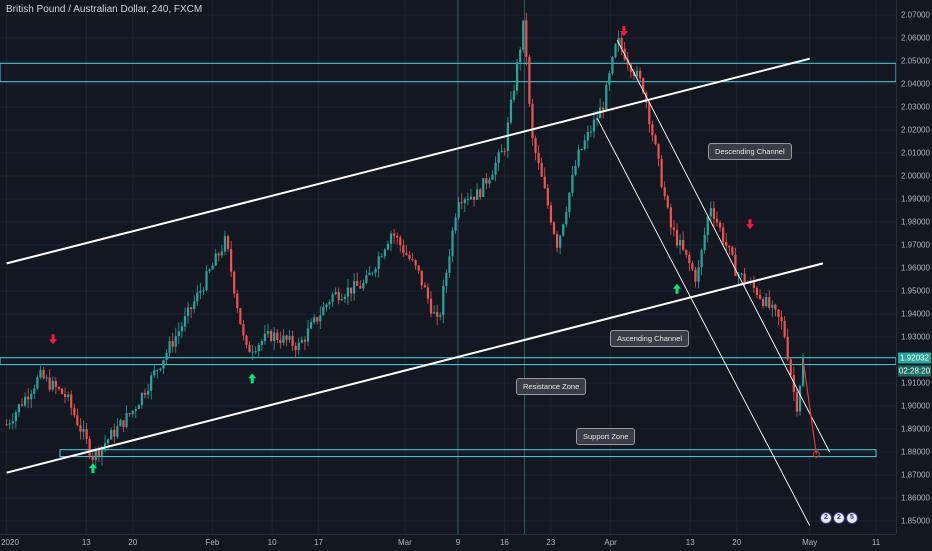 The image size is (932, 551). Describe the element at coordinates (606, 436) in the screenshot. I see `support-zone-callout: Support Zone` at that location.